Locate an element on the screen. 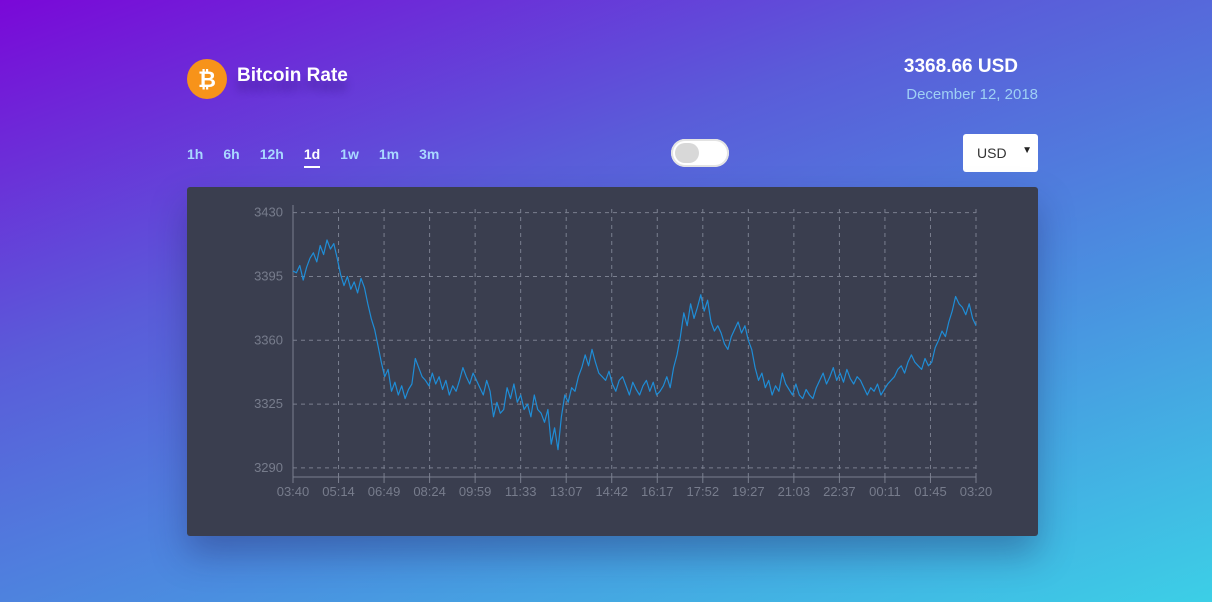  currency-select: USD ▼ is located at coordinates (1000, 153).